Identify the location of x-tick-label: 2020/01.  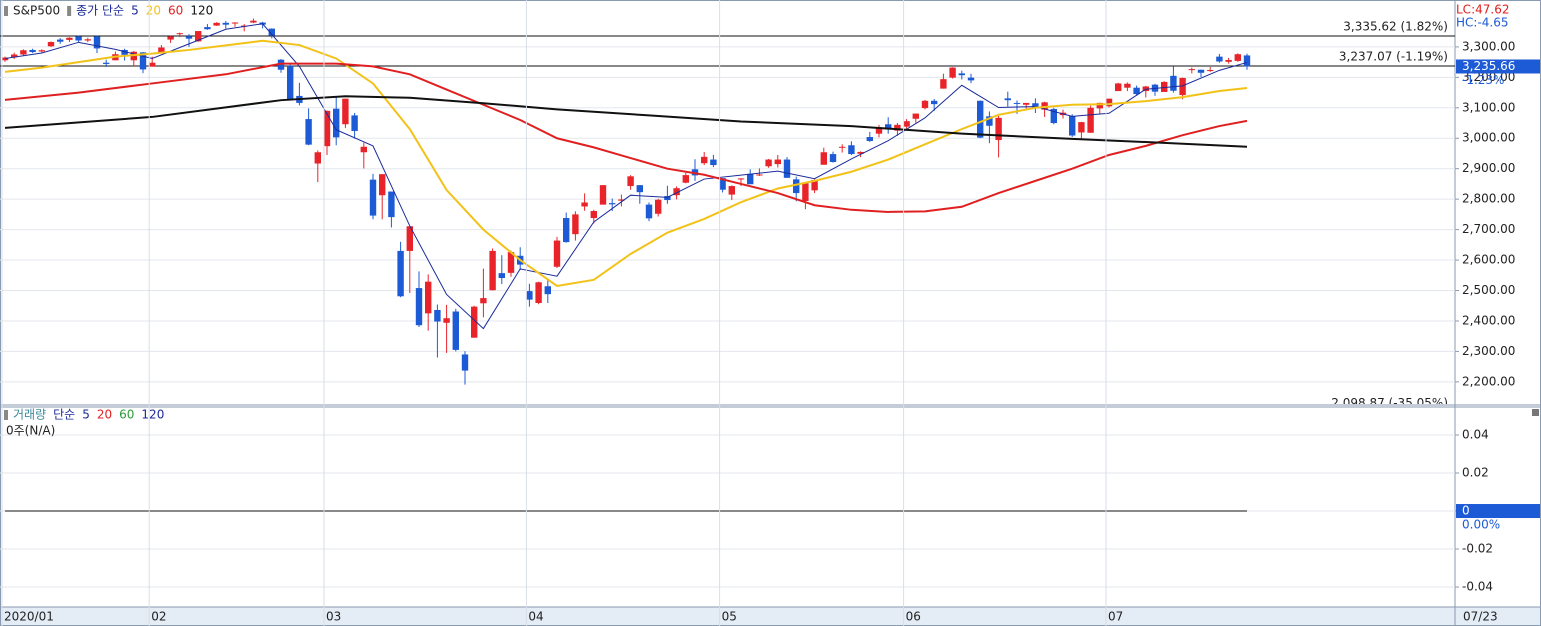
(29, 617).